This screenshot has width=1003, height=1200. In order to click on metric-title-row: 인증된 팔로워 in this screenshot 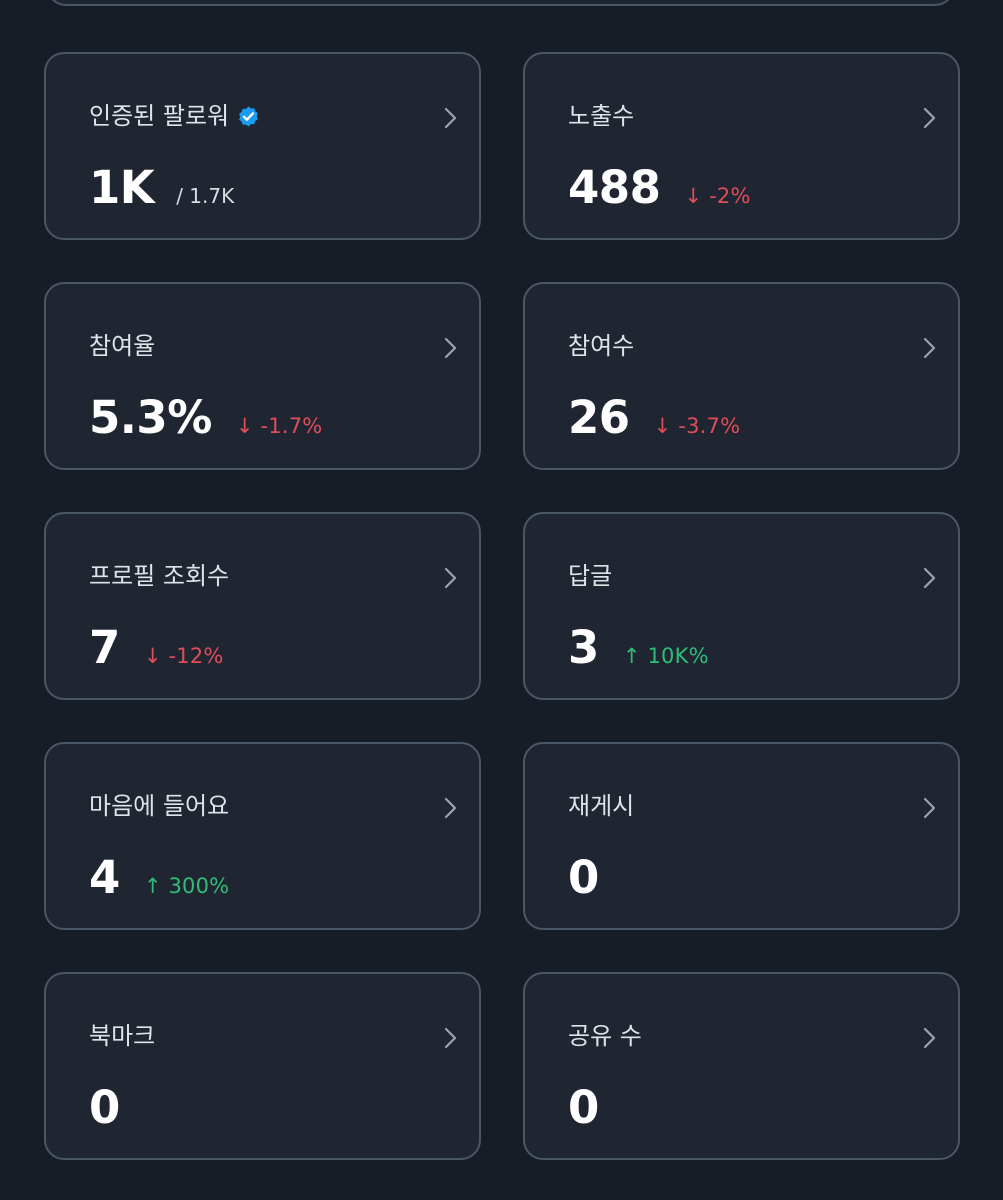, I will do `click(174, 116)`.